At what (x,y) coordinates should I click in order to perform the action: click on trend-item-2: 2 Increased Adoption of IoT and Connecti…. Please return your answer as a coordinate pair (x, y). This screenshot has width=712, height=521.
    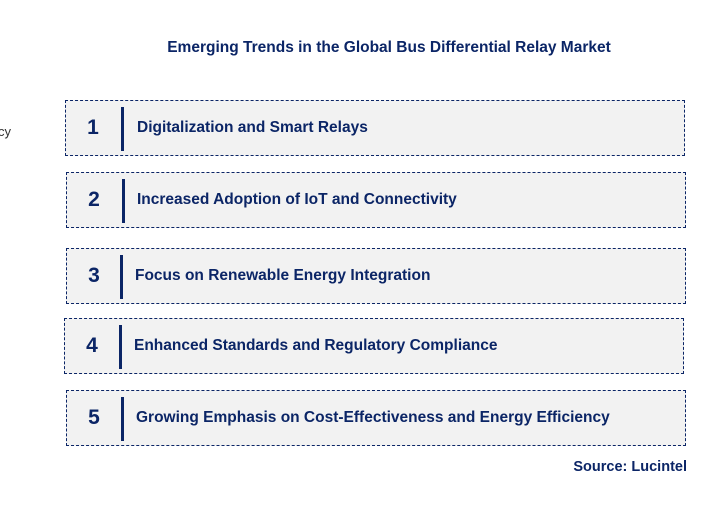
    Looking at the image, I should click on (376, 200).